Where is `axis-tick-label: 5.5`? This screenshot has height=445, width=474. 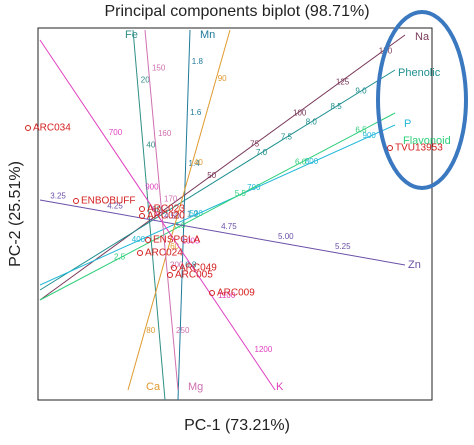 axis-tick-label: 5.5 is located at coordinates (241, 193).